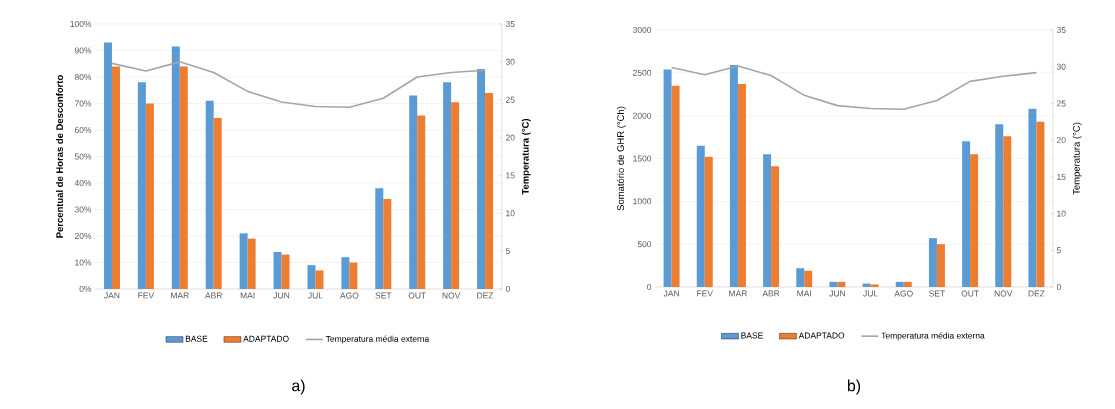 This screenshot has height=409, width=1115. What do you see at coordinates (59, 156) in the screenshot?
I see `y-axis-title: Percentual de Horas de Desconforto` at bounding box center [59, 156].